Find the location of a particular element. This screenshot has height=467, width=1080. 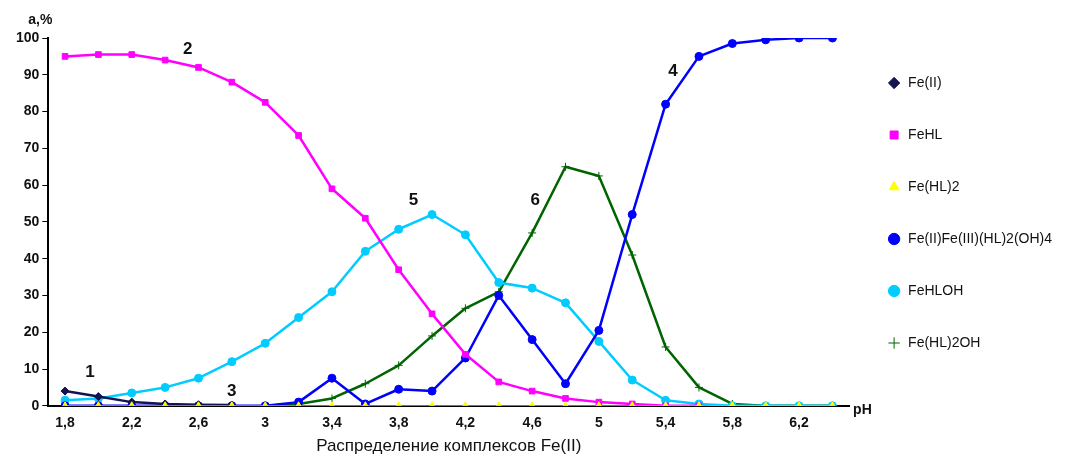

x-tick-label: 2,6 is located at coordinates (198, 422).